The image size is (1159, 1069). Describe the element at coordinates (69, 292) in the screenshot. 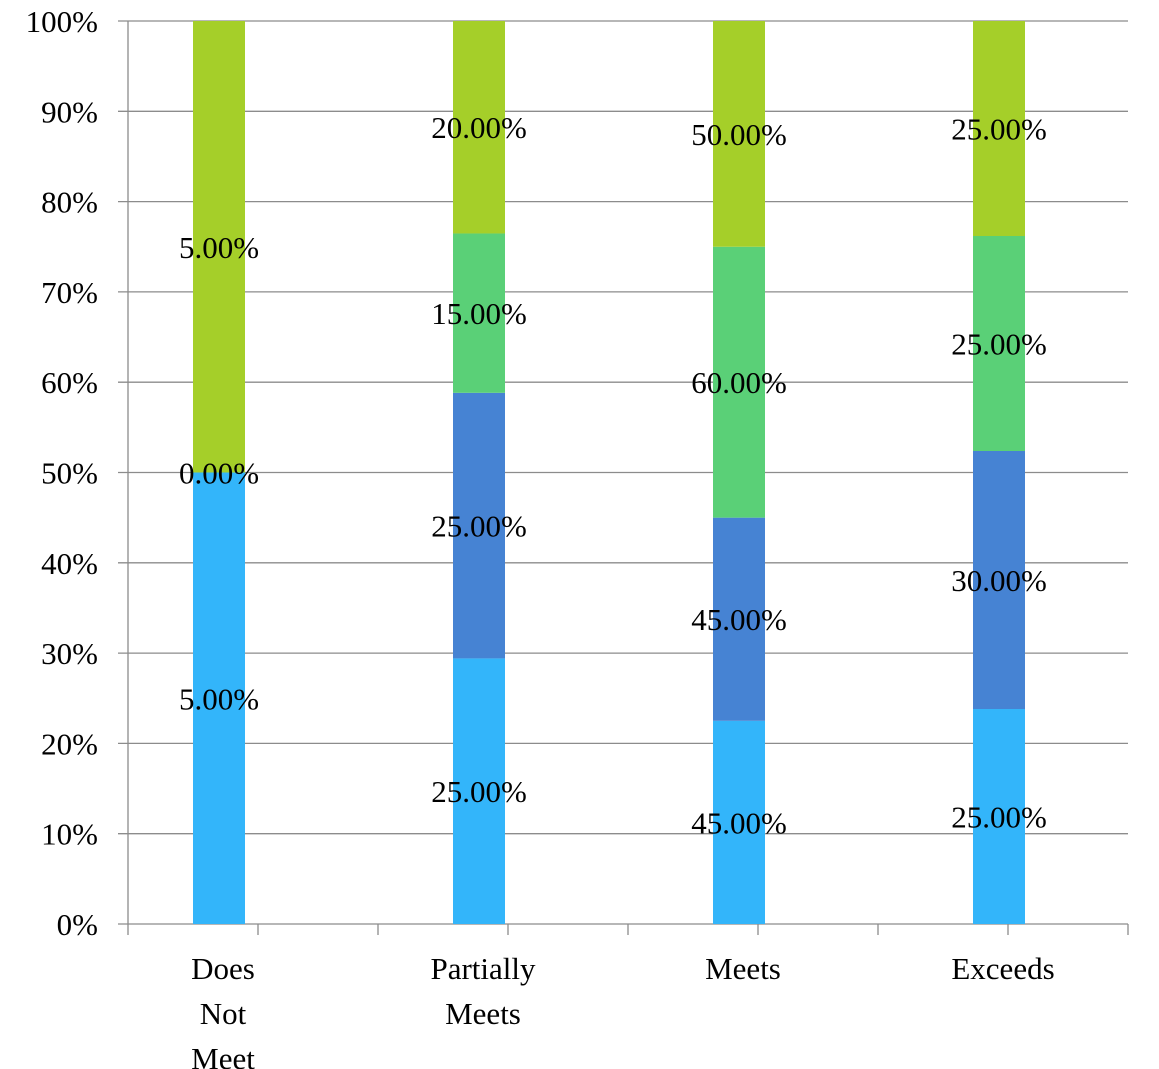

I see `y-tick-label-7: 70%` at that location.